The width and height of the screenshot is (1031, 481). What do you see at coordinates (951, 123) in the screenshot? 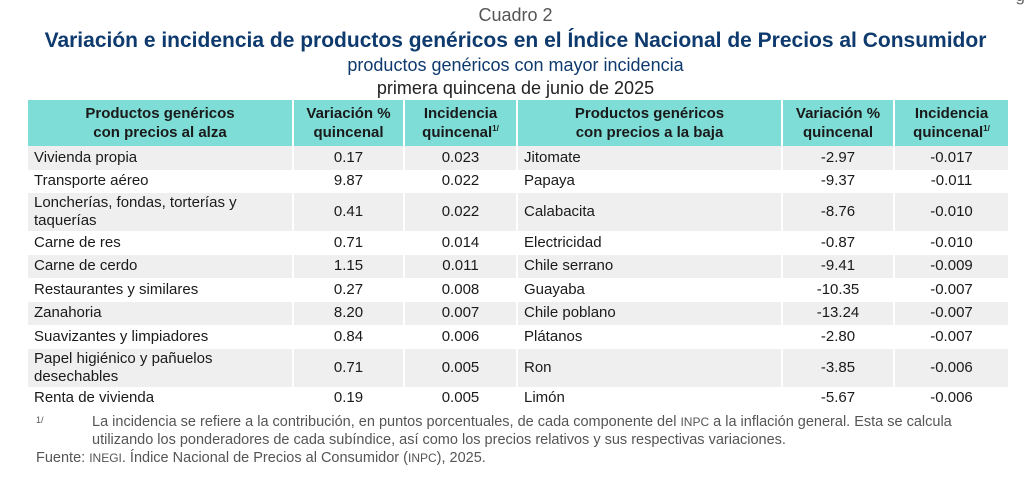
I see `header-down-incidence: Incidencia quincenal1/` at bounding box center [951, 123].